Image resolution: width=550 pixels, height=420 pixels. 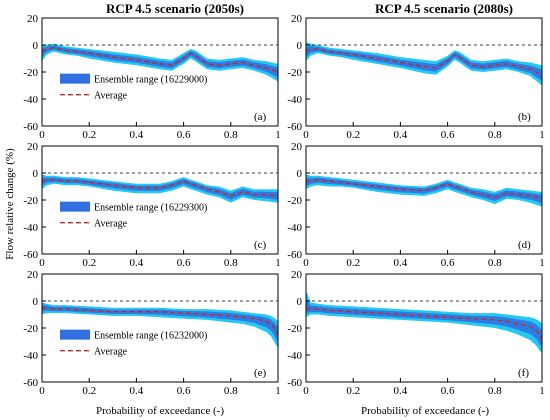 I want to click on x-axis-label-right: Probability of exceedance (-), so click(x=425, y=411).